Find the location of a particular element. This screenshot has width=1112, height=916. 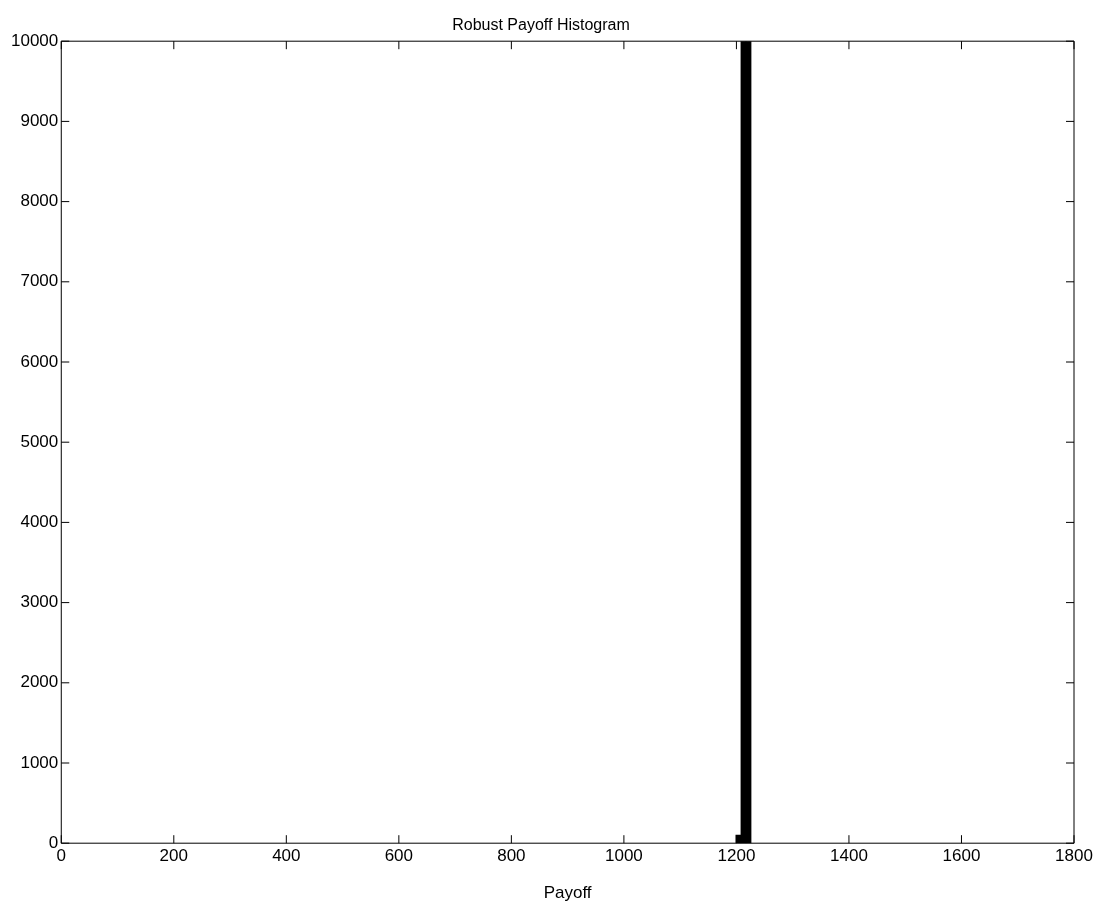

x-tick-label: 800 is located at coordinates (511, 856).